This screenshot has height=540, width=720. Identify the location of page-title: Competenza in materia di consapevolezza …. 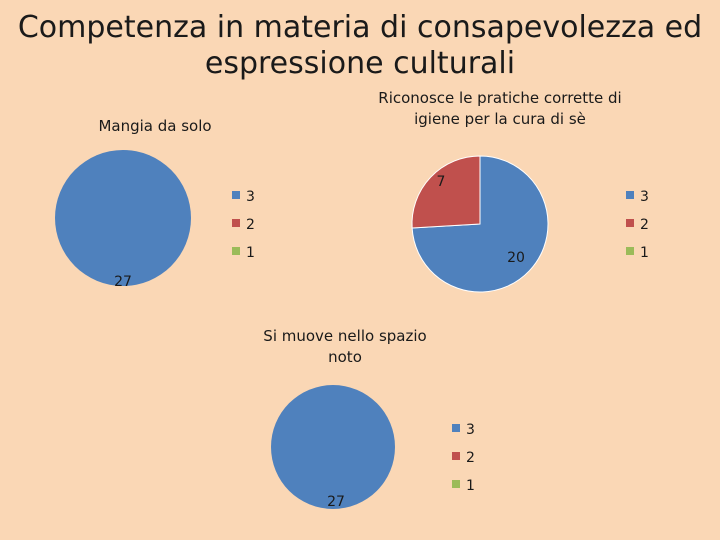
(360, 45).